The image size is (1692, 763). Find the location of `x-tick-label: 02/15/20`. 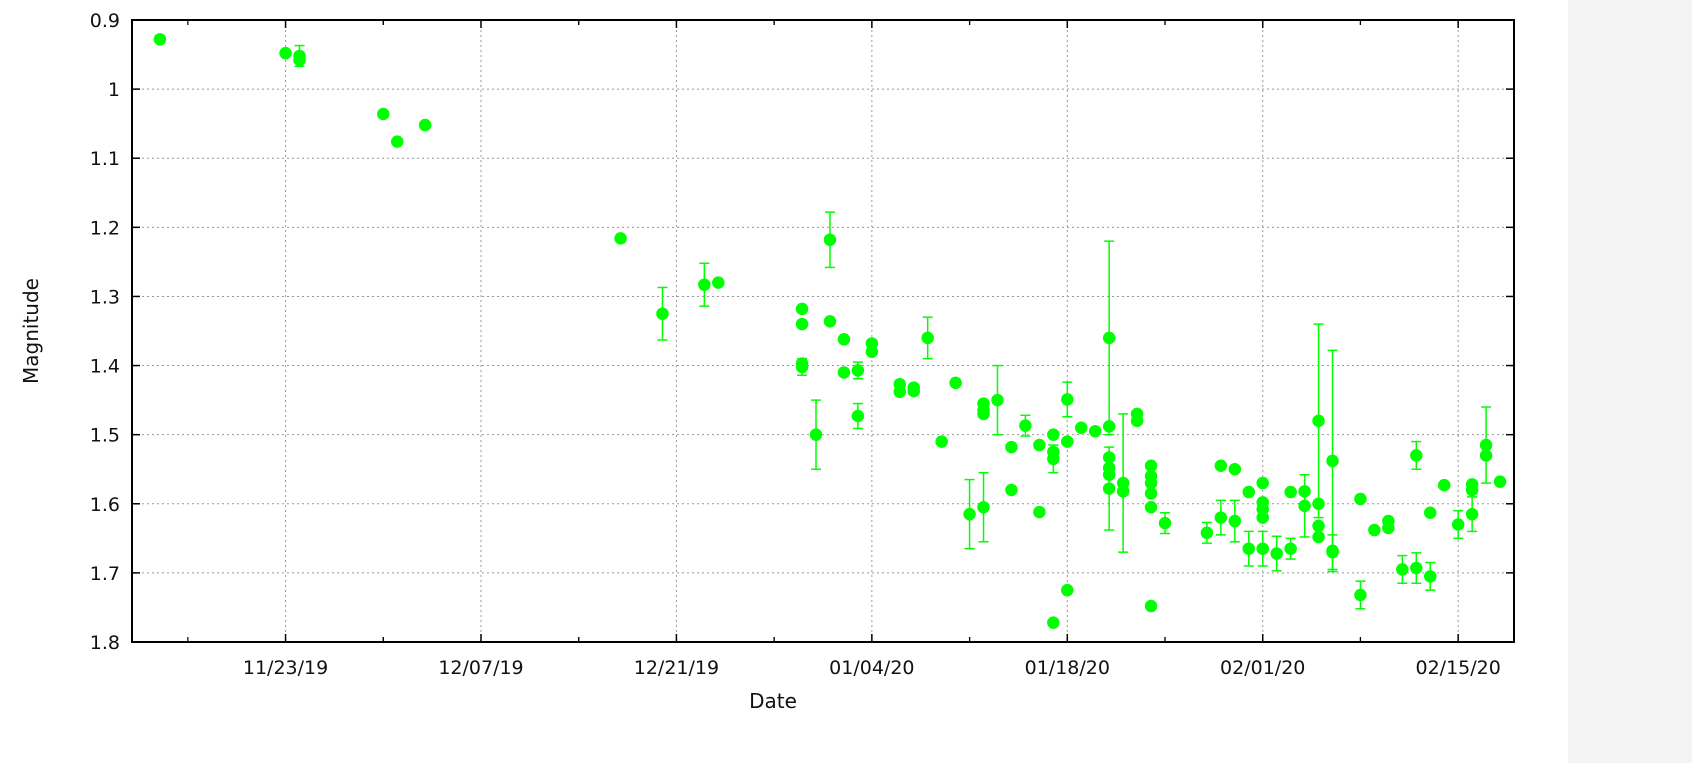

x-tick-label: 02/15/20 is located at coordinates (1457, 668).